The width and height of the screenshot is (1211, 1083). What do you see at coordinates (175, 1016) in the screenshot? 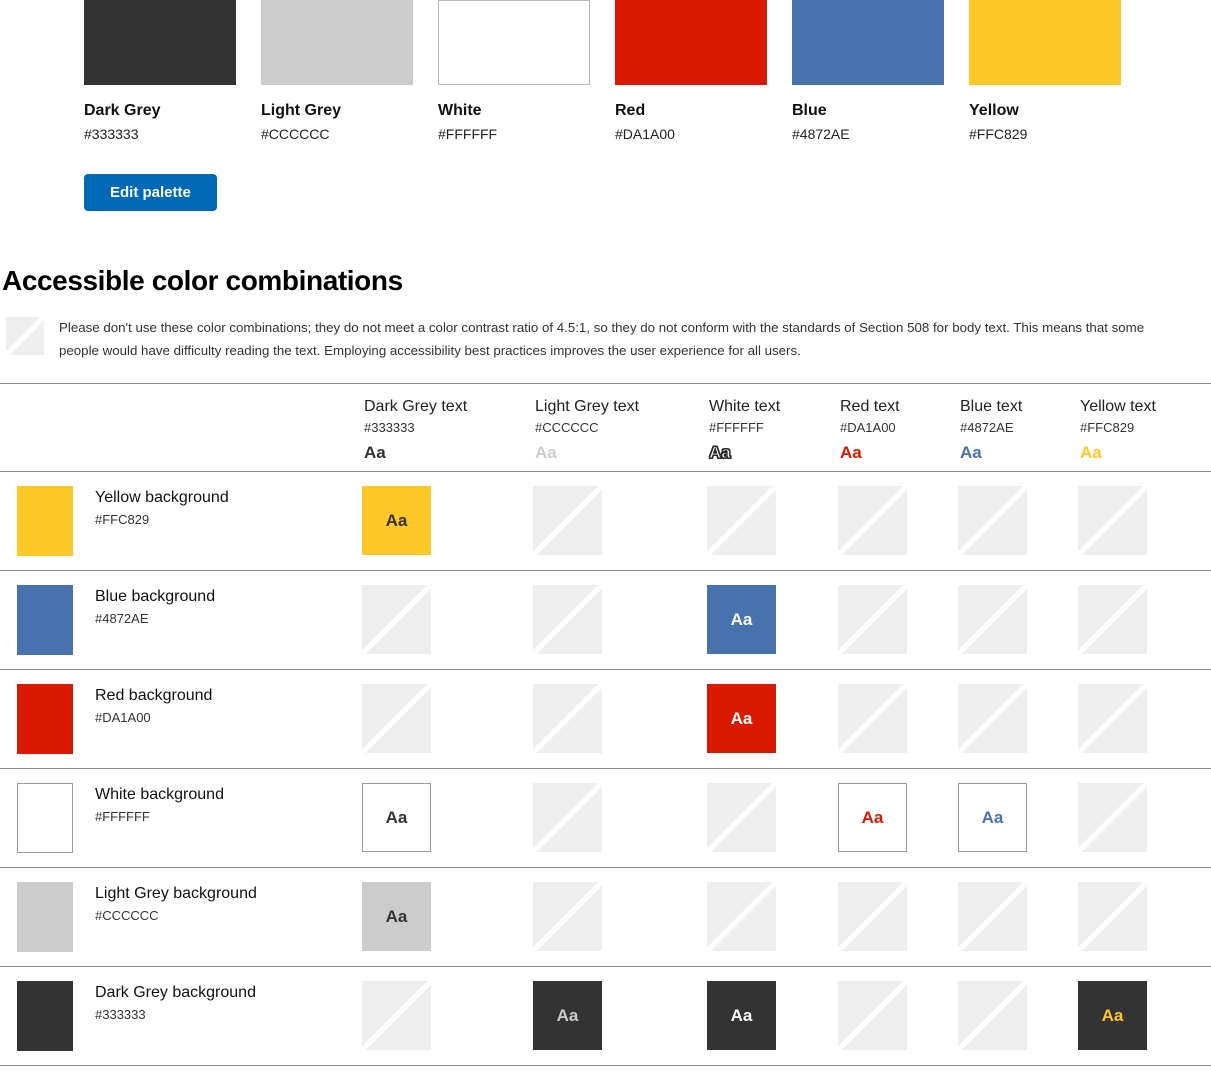
I see `row-labels: Dark Grey background #333333` at bounding box center [175, 1016].